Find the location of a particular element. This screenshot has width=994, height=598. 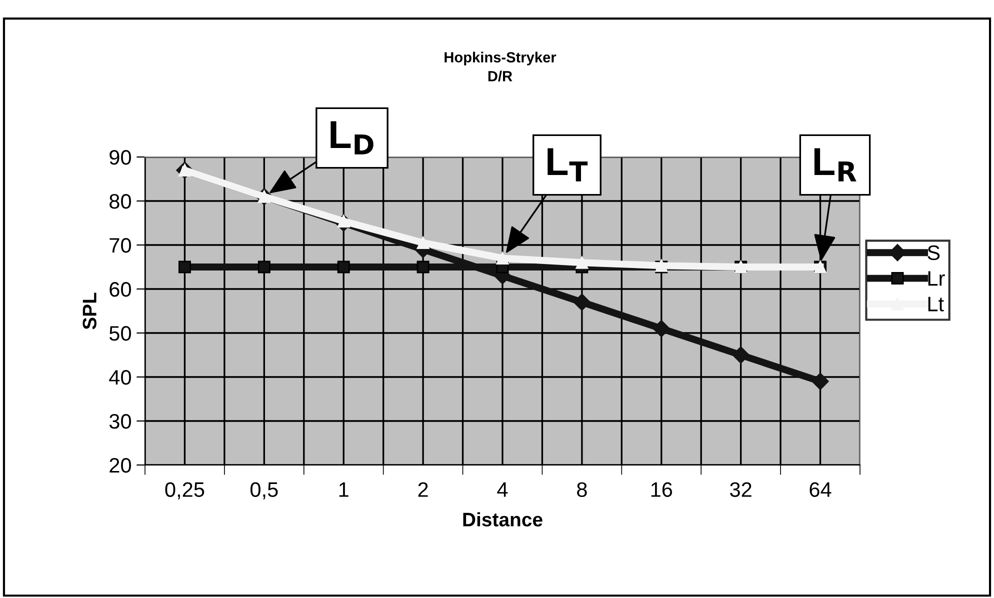

y-tick-label: 50 is located at coordinates (120, 333).